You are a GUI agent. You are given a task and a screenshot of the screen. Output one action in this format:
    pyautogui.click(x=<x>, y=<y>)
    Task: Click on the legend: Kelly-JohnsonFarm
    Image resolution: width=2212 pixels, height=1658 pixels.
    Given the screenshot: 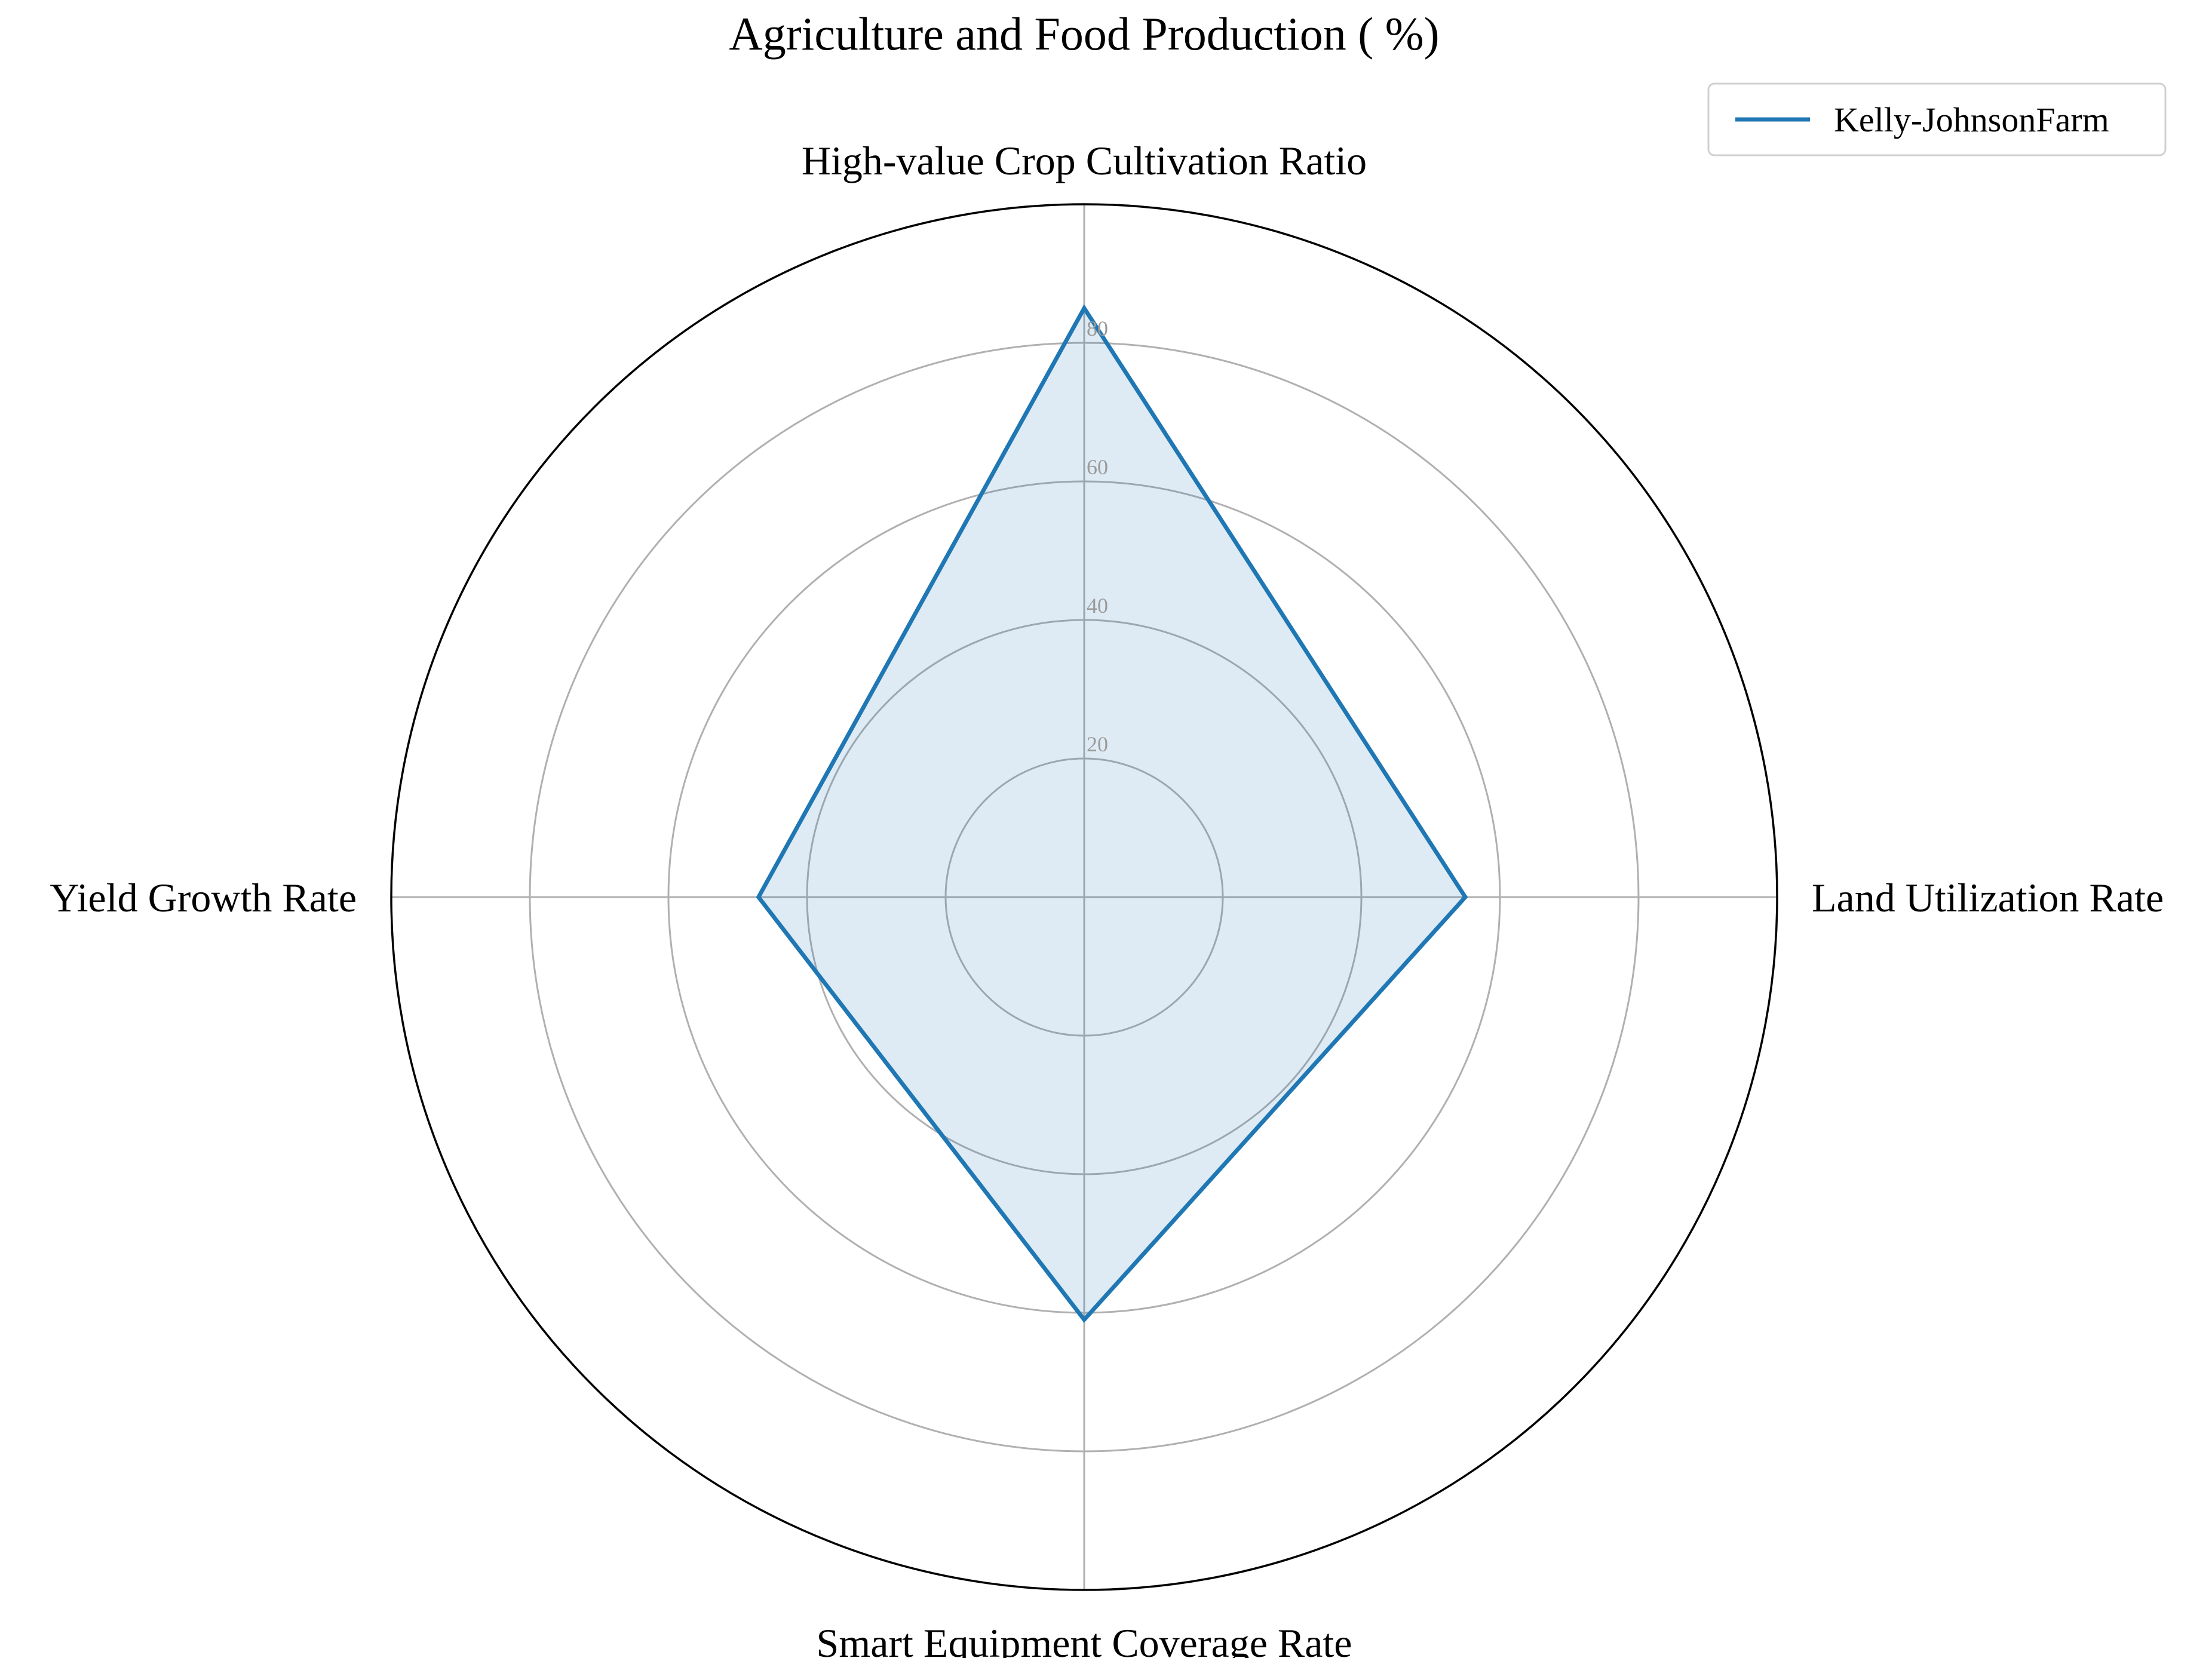 What is the action you would take?
    pyautogui.click(x=1937, y=119)
    